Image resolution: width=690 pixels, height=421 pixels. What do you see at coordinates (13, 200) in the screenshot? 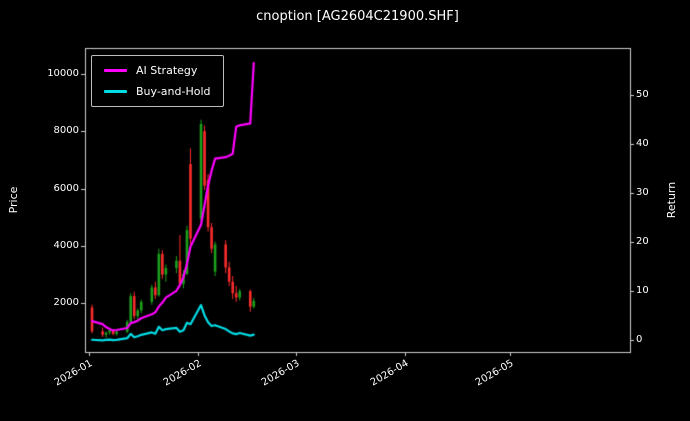
I see `price-axis-label: Price` at bounding box center [13, 200].